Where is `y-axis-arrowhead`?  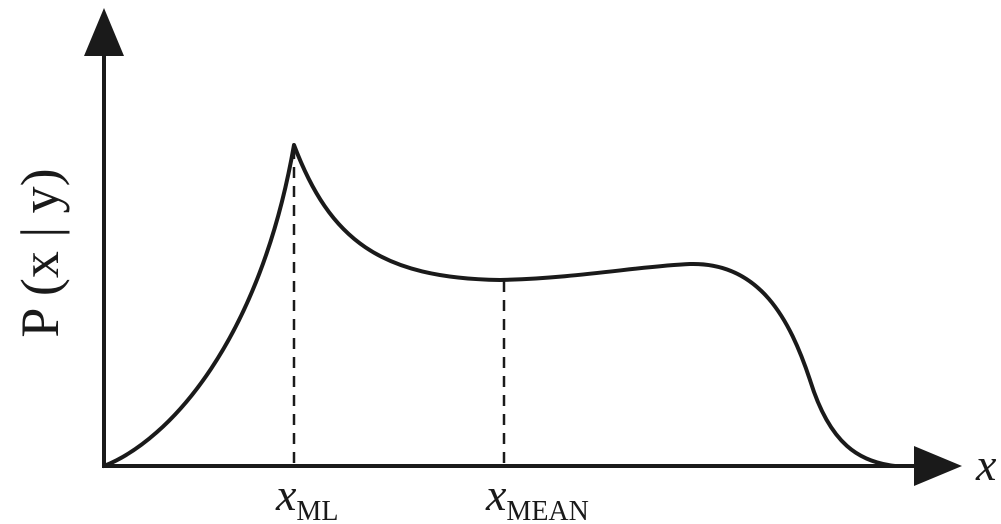
y-axis-arrowhead is located at coordinates (104, 32).